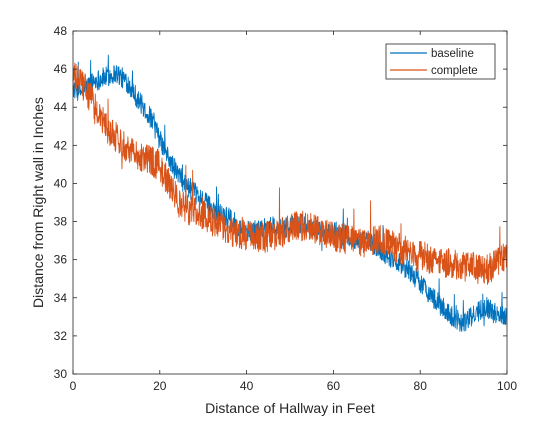  I want to click on y-tick-label: 36, so click(61, 260).